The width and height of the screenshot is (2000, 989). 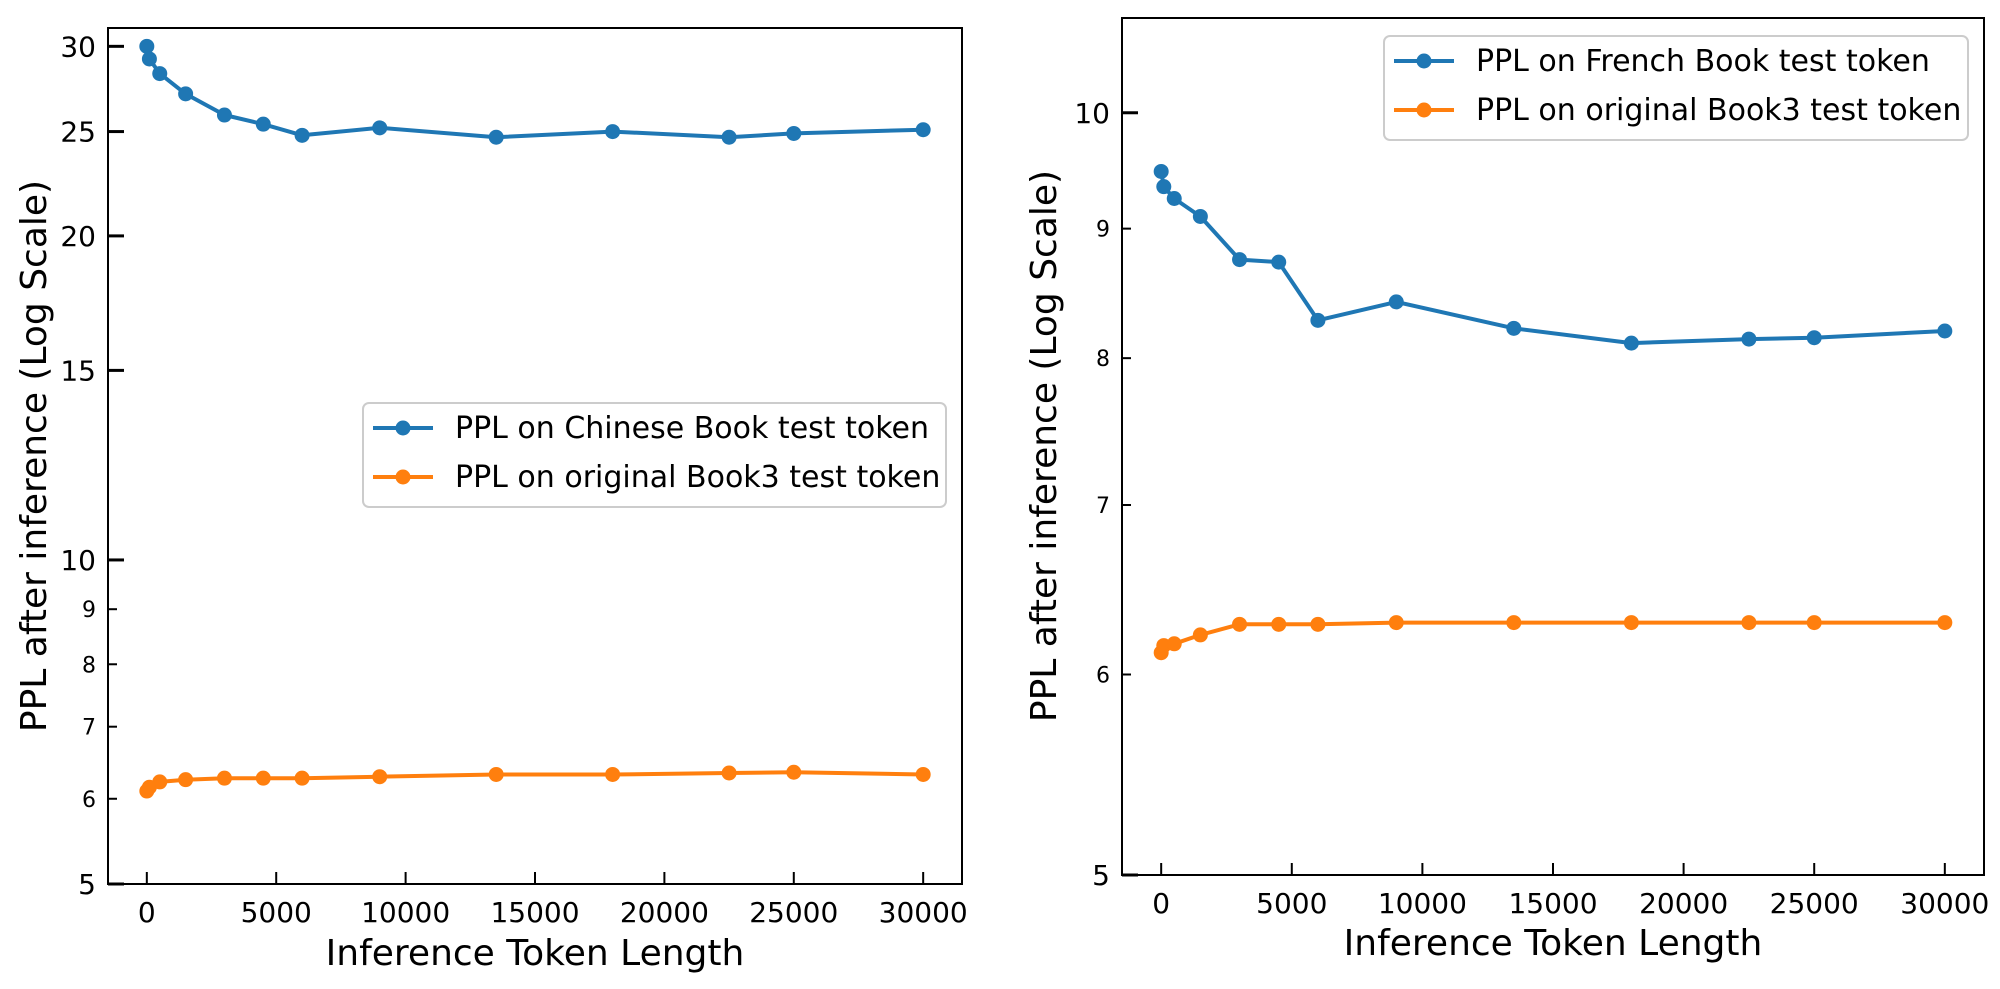 I want to click on y-tick-label-minor: 8, so click(x=1103, y=359).